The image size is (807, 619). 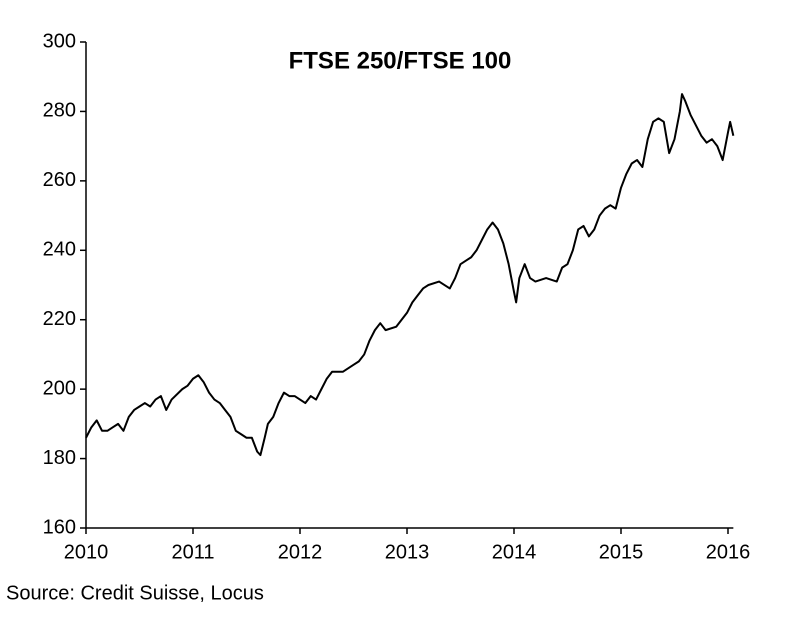 I want to click on y-tick-label: 240, so click(x=59, y=250).